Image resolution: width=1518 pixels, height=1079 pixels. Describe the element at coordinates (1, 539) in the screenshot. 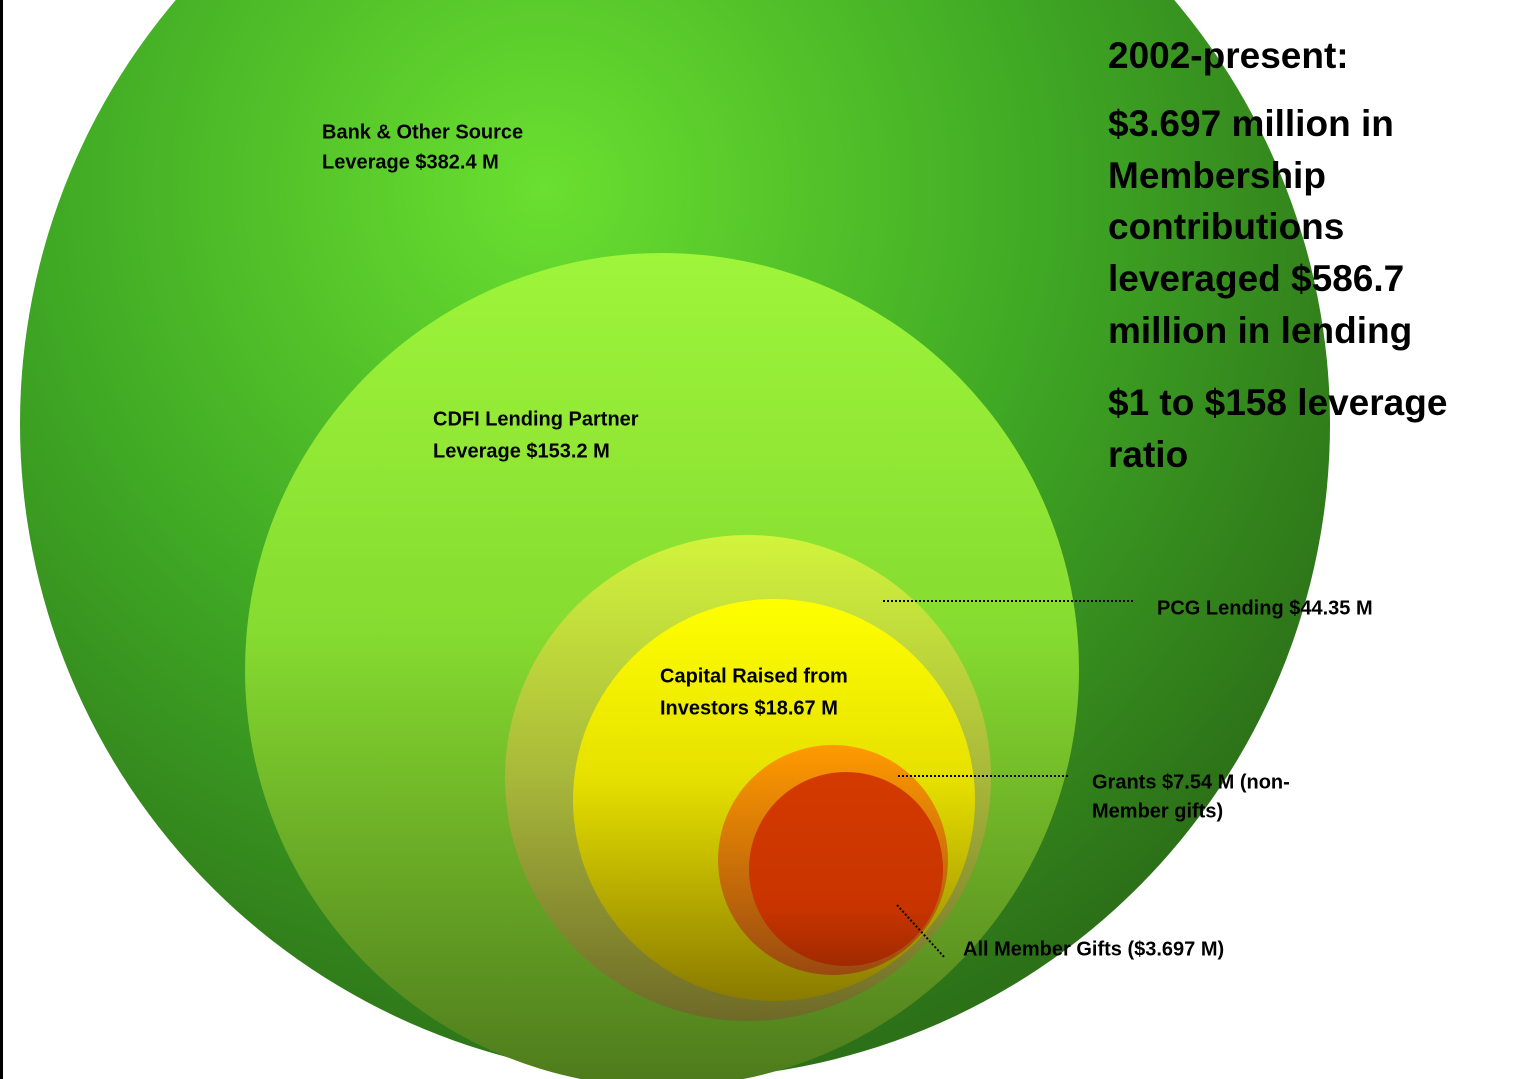

I see `left-border` at that location.